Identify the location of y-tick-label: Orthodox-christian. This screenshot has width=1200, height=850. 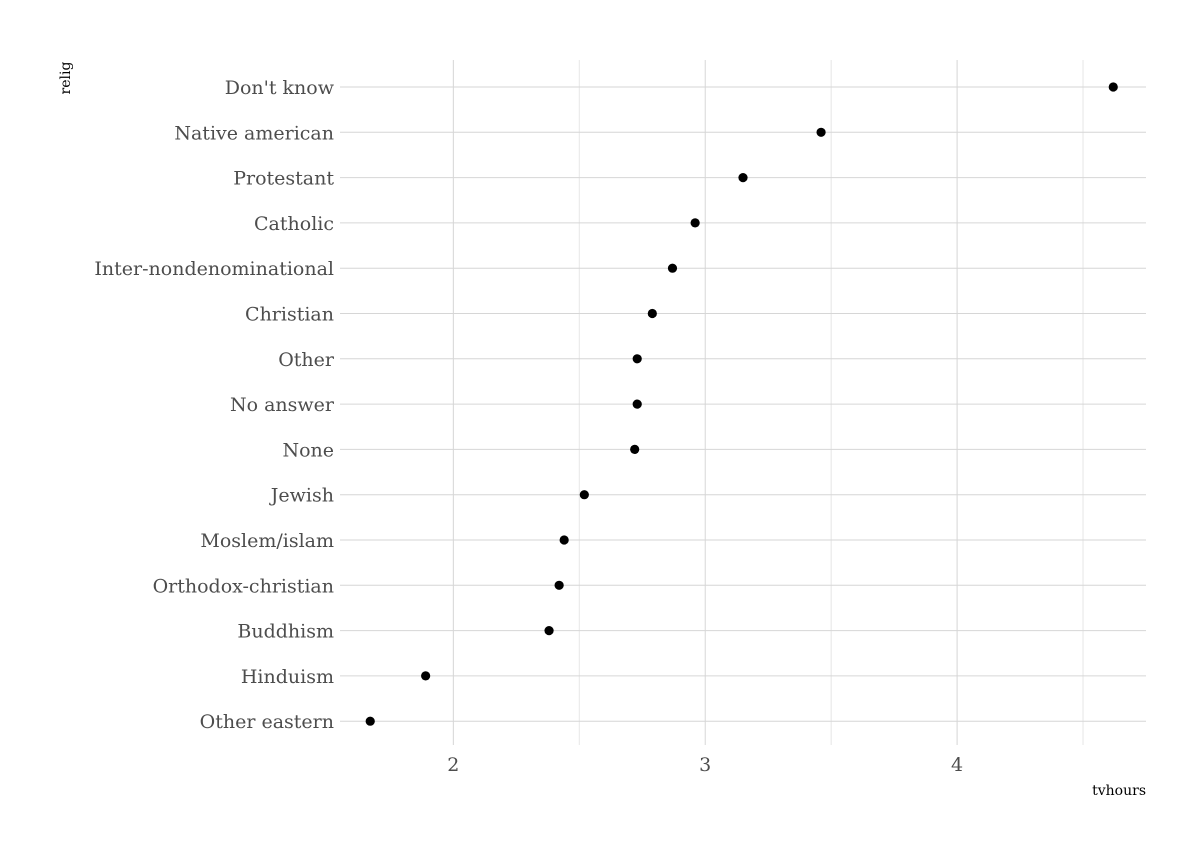
(243, 586).